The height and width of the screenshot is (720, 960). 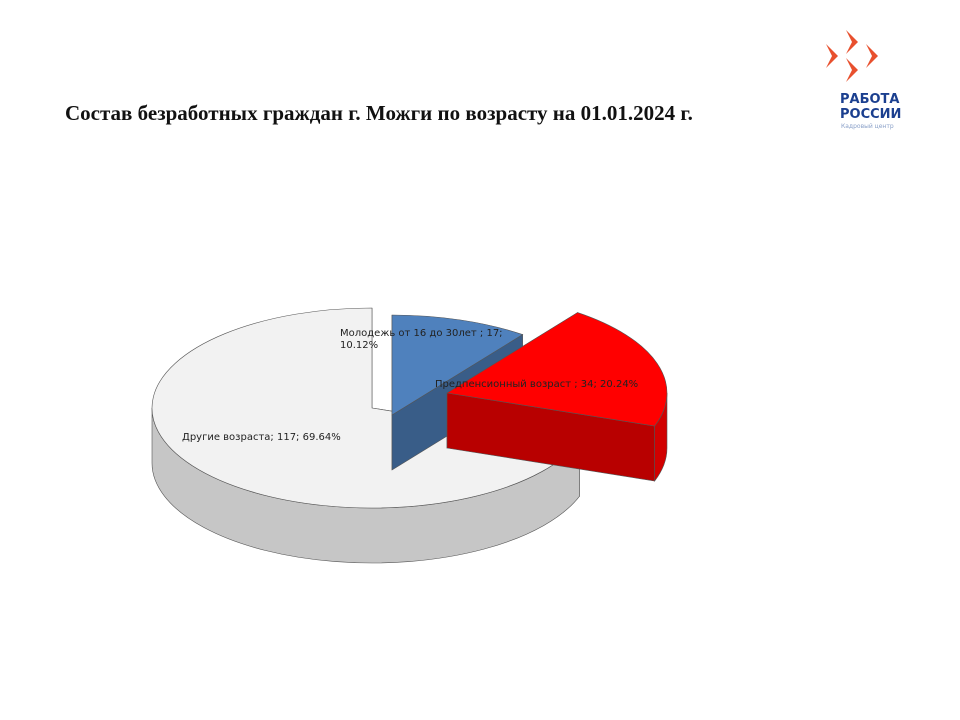 What do you see at coordinates (261, 437) in the screenshot?
I see `data-label: Другие возраста; 117; 69.64%` at bounding box center [261, 437].